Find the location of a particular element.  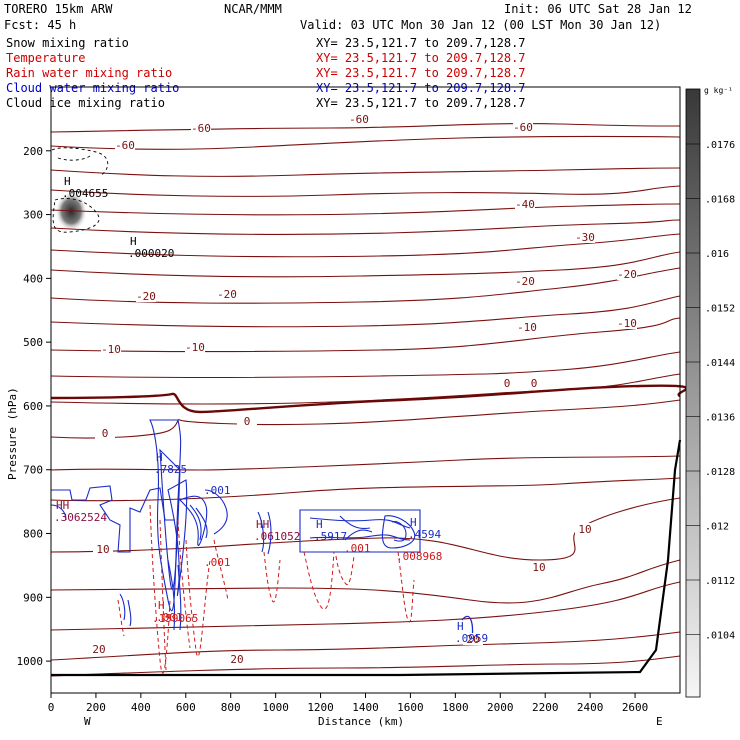

snow-shading is located at coordinates (71, 211).